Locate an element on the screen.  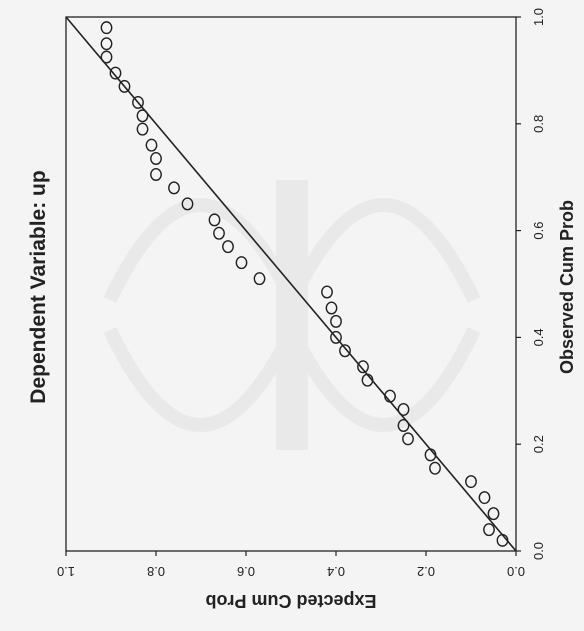
x-axis-ticks: 0.0 0.2 0.4 0.6 0.8 1.0 is located at coordinates (531, 284).